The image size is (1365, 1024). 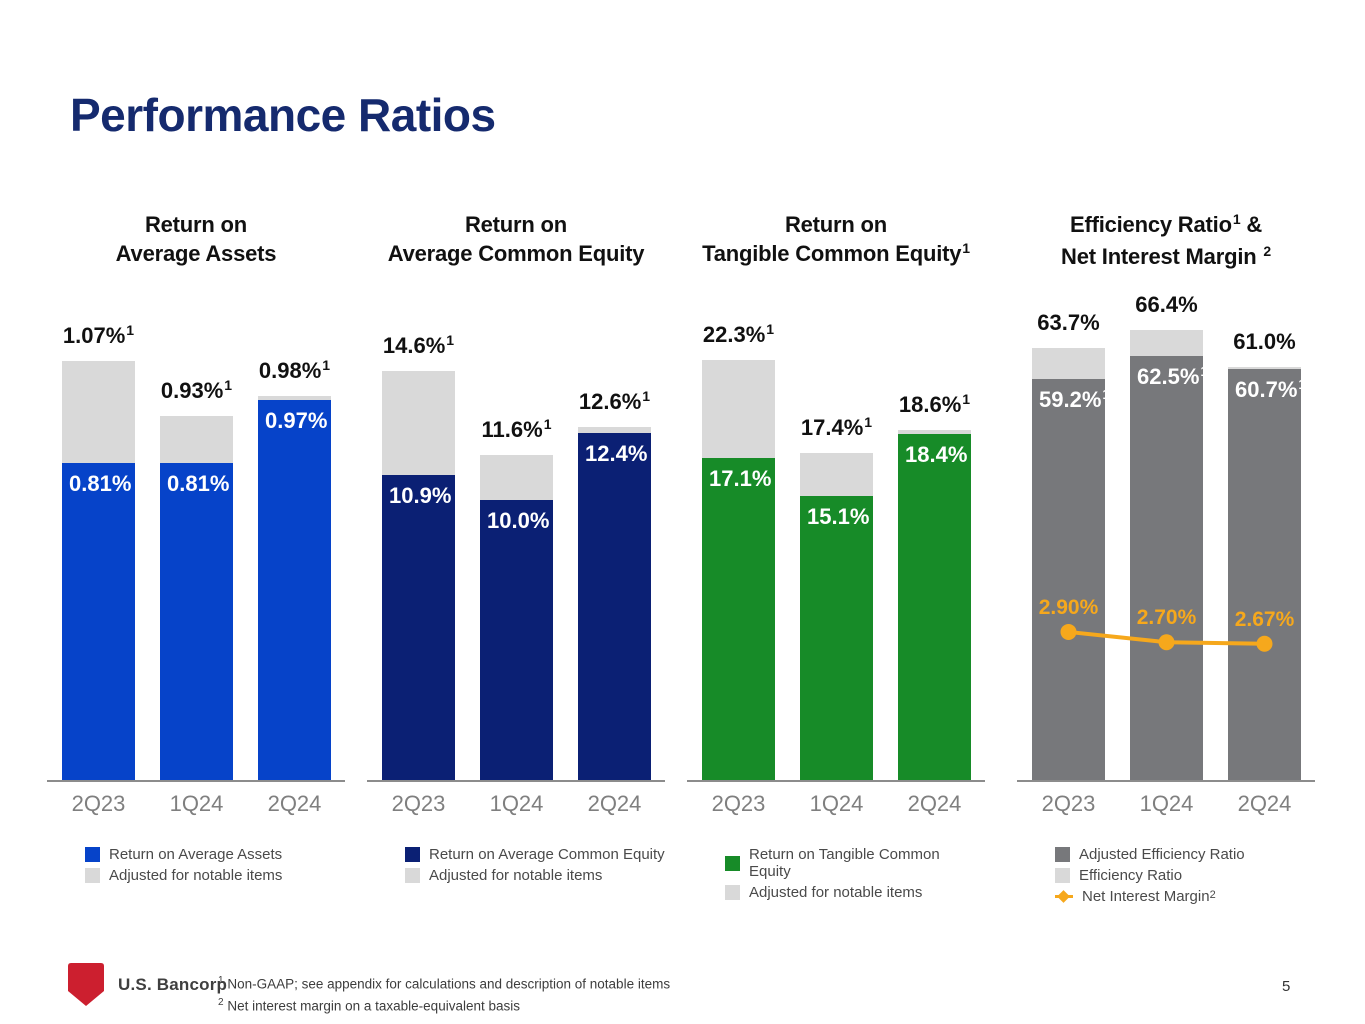 I want to click on bar-inner-label: 0.97%, so click(x=296, y=420).